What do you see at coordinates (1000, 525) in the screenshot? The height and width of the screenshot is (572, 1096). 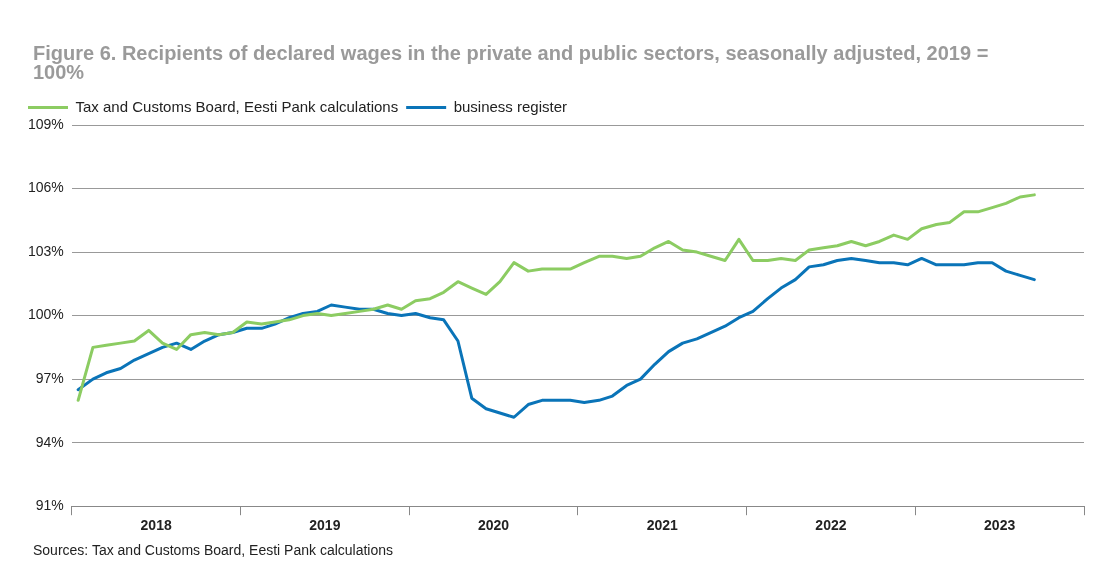 I see `x-tick-label: 2023` at bounding box center [1000, 525].